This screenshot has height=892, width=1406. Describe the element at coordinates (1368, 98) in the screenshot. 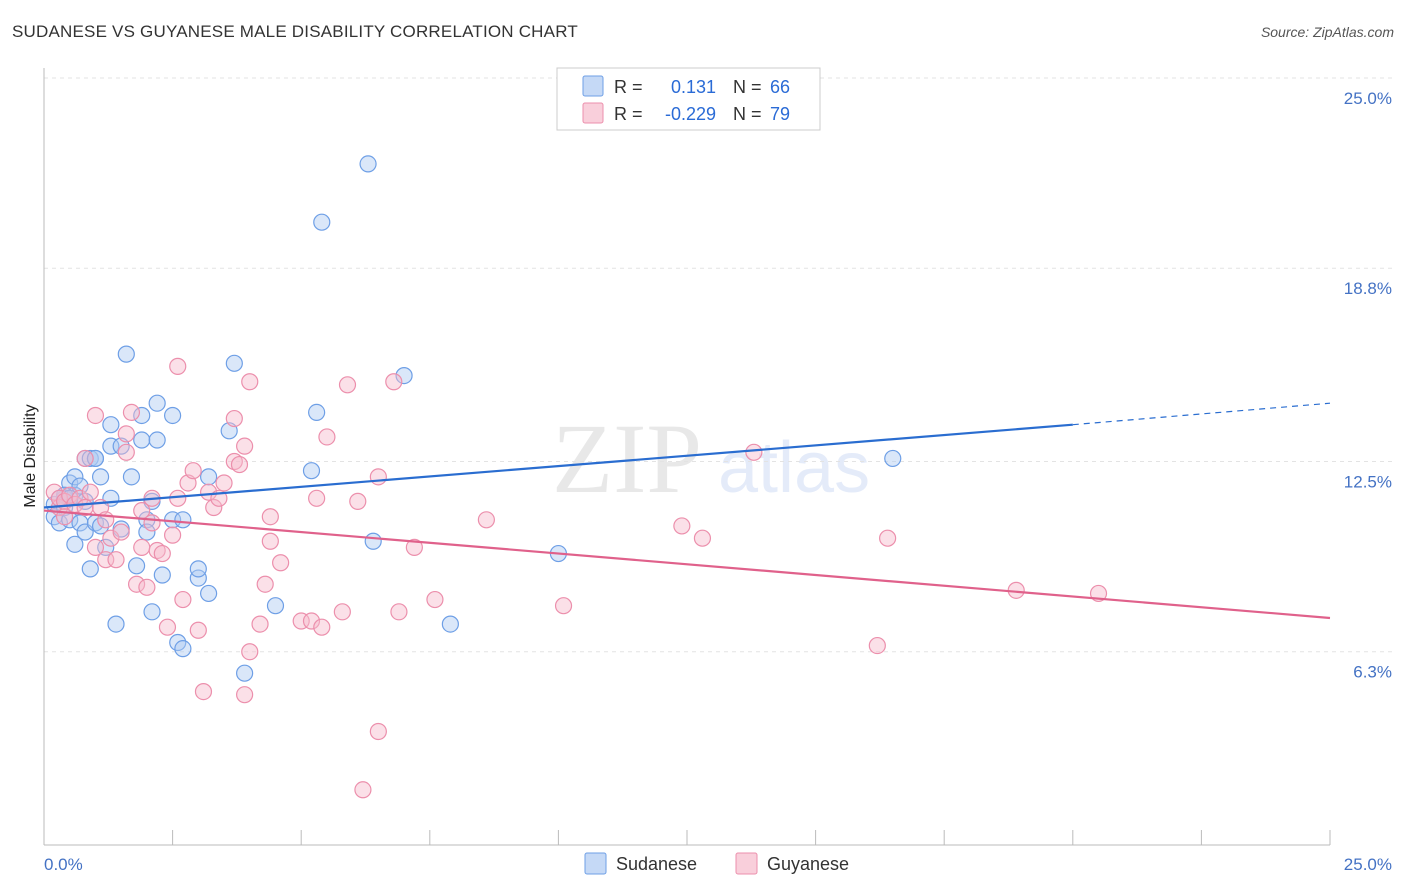

I see `y-tick-label: 25.0%` at that location.